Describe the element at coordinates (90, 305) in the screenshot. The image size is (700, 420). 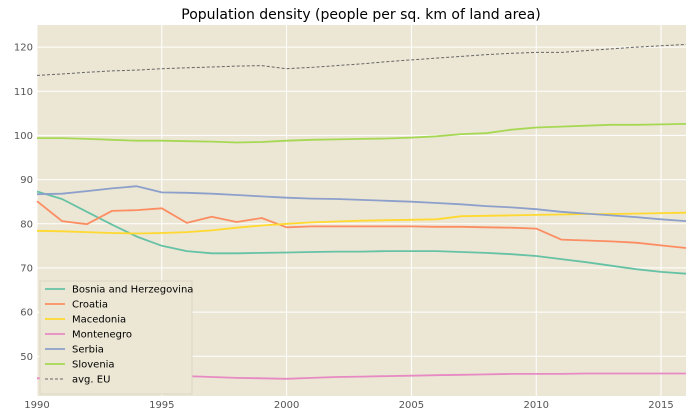
I see `legend-label: Croatia` at that location.